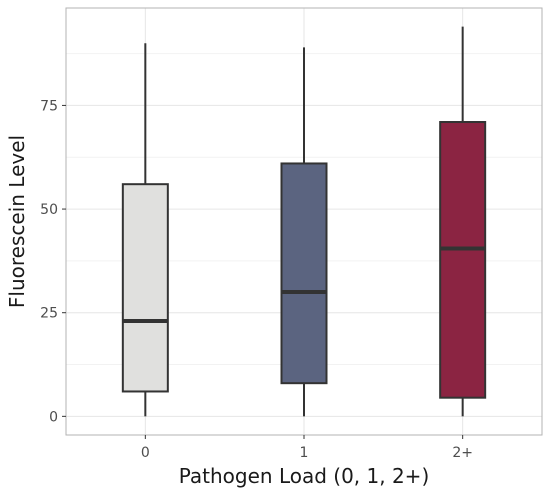  What do you see at coordinates (49, 314) in the screenshot?
I see `y-tick-label: 25` at bounding box center [49, 314].